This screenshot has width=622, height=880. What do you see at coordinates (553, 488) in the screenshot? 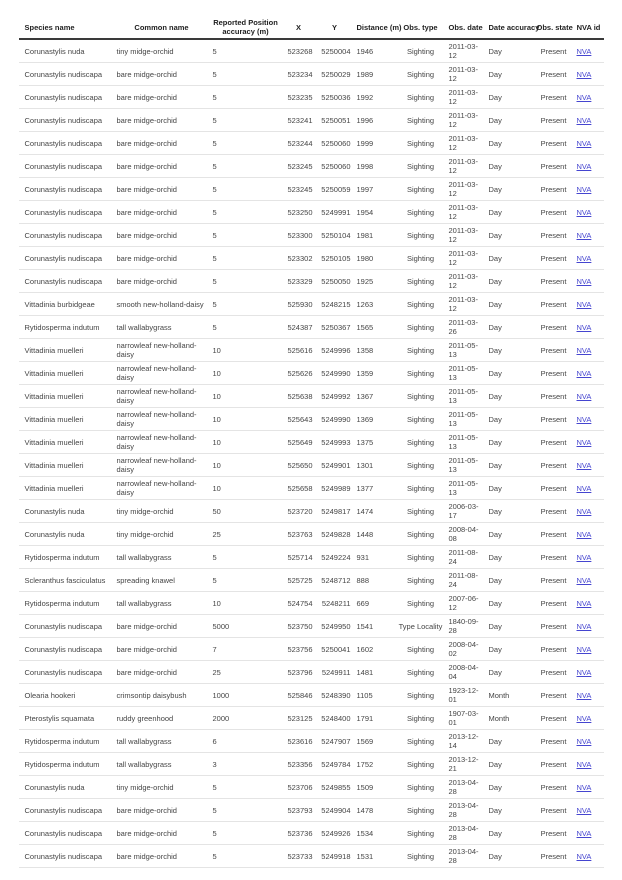
I see `cell-obs_state: Present` at bounding box center [553, 488].